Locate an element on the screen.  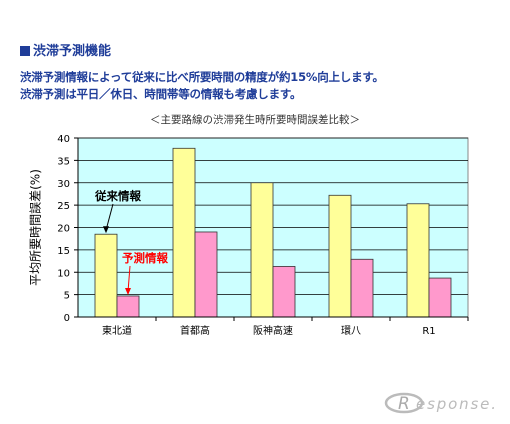
y-tick-label: 25 is located at coordinates (63, 206).